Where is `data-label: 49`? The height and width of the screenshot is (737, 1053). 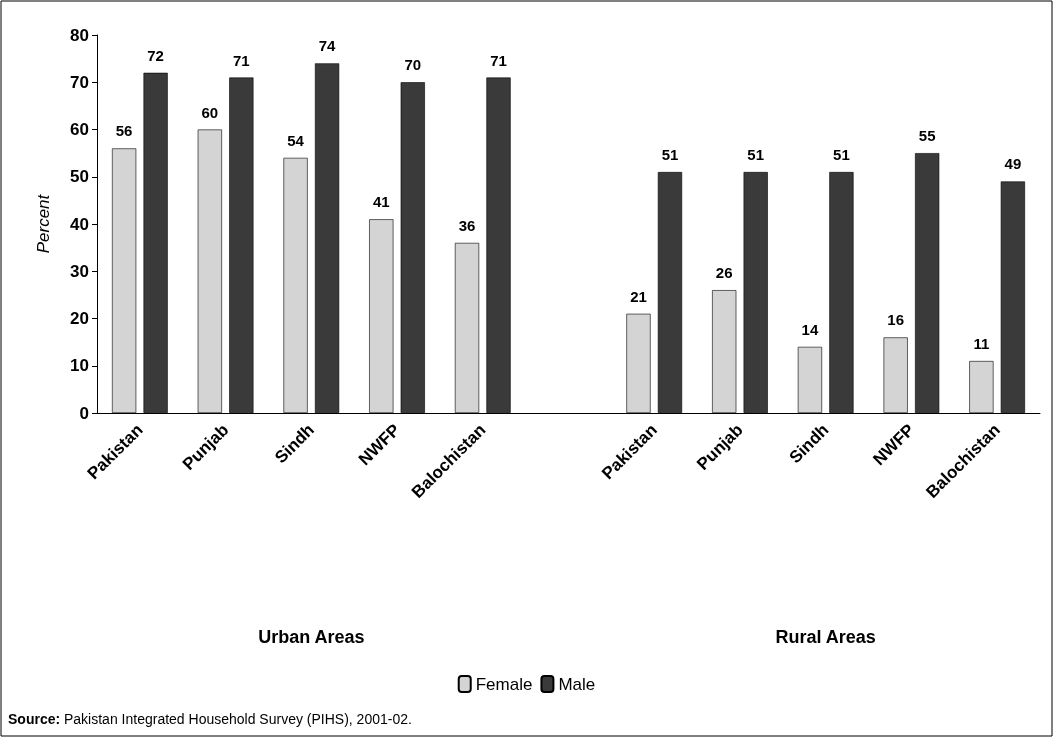
data-label: 49 is located at coordinates (1013, 164).